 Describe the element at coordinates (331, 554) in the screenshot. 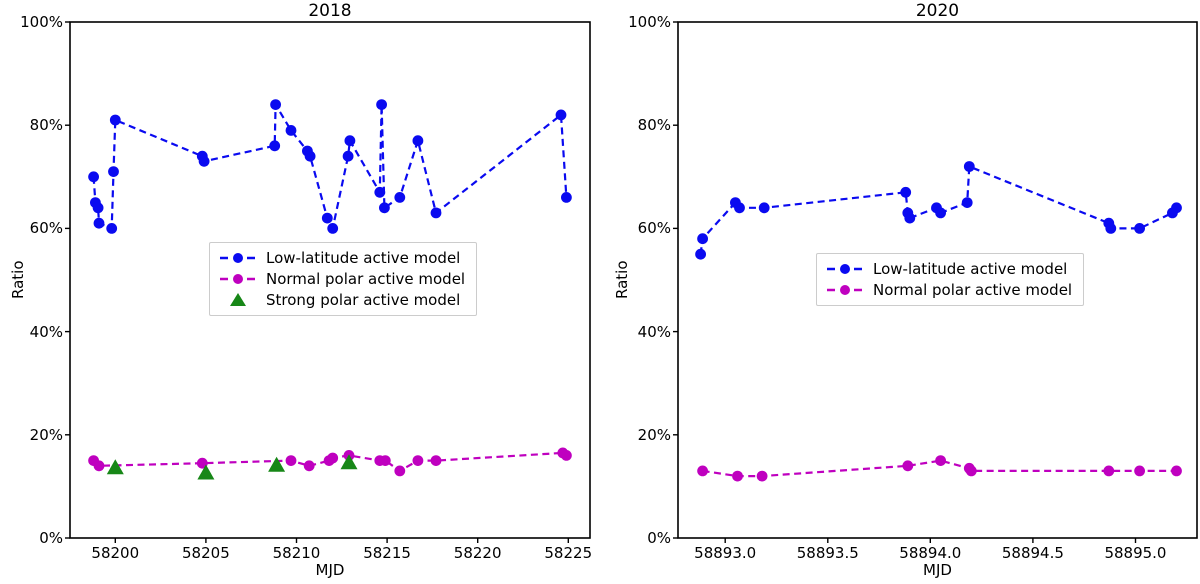

I see `x-tick-labels-2018: 58200 58205 58210 58215 58220 58225` at that location.